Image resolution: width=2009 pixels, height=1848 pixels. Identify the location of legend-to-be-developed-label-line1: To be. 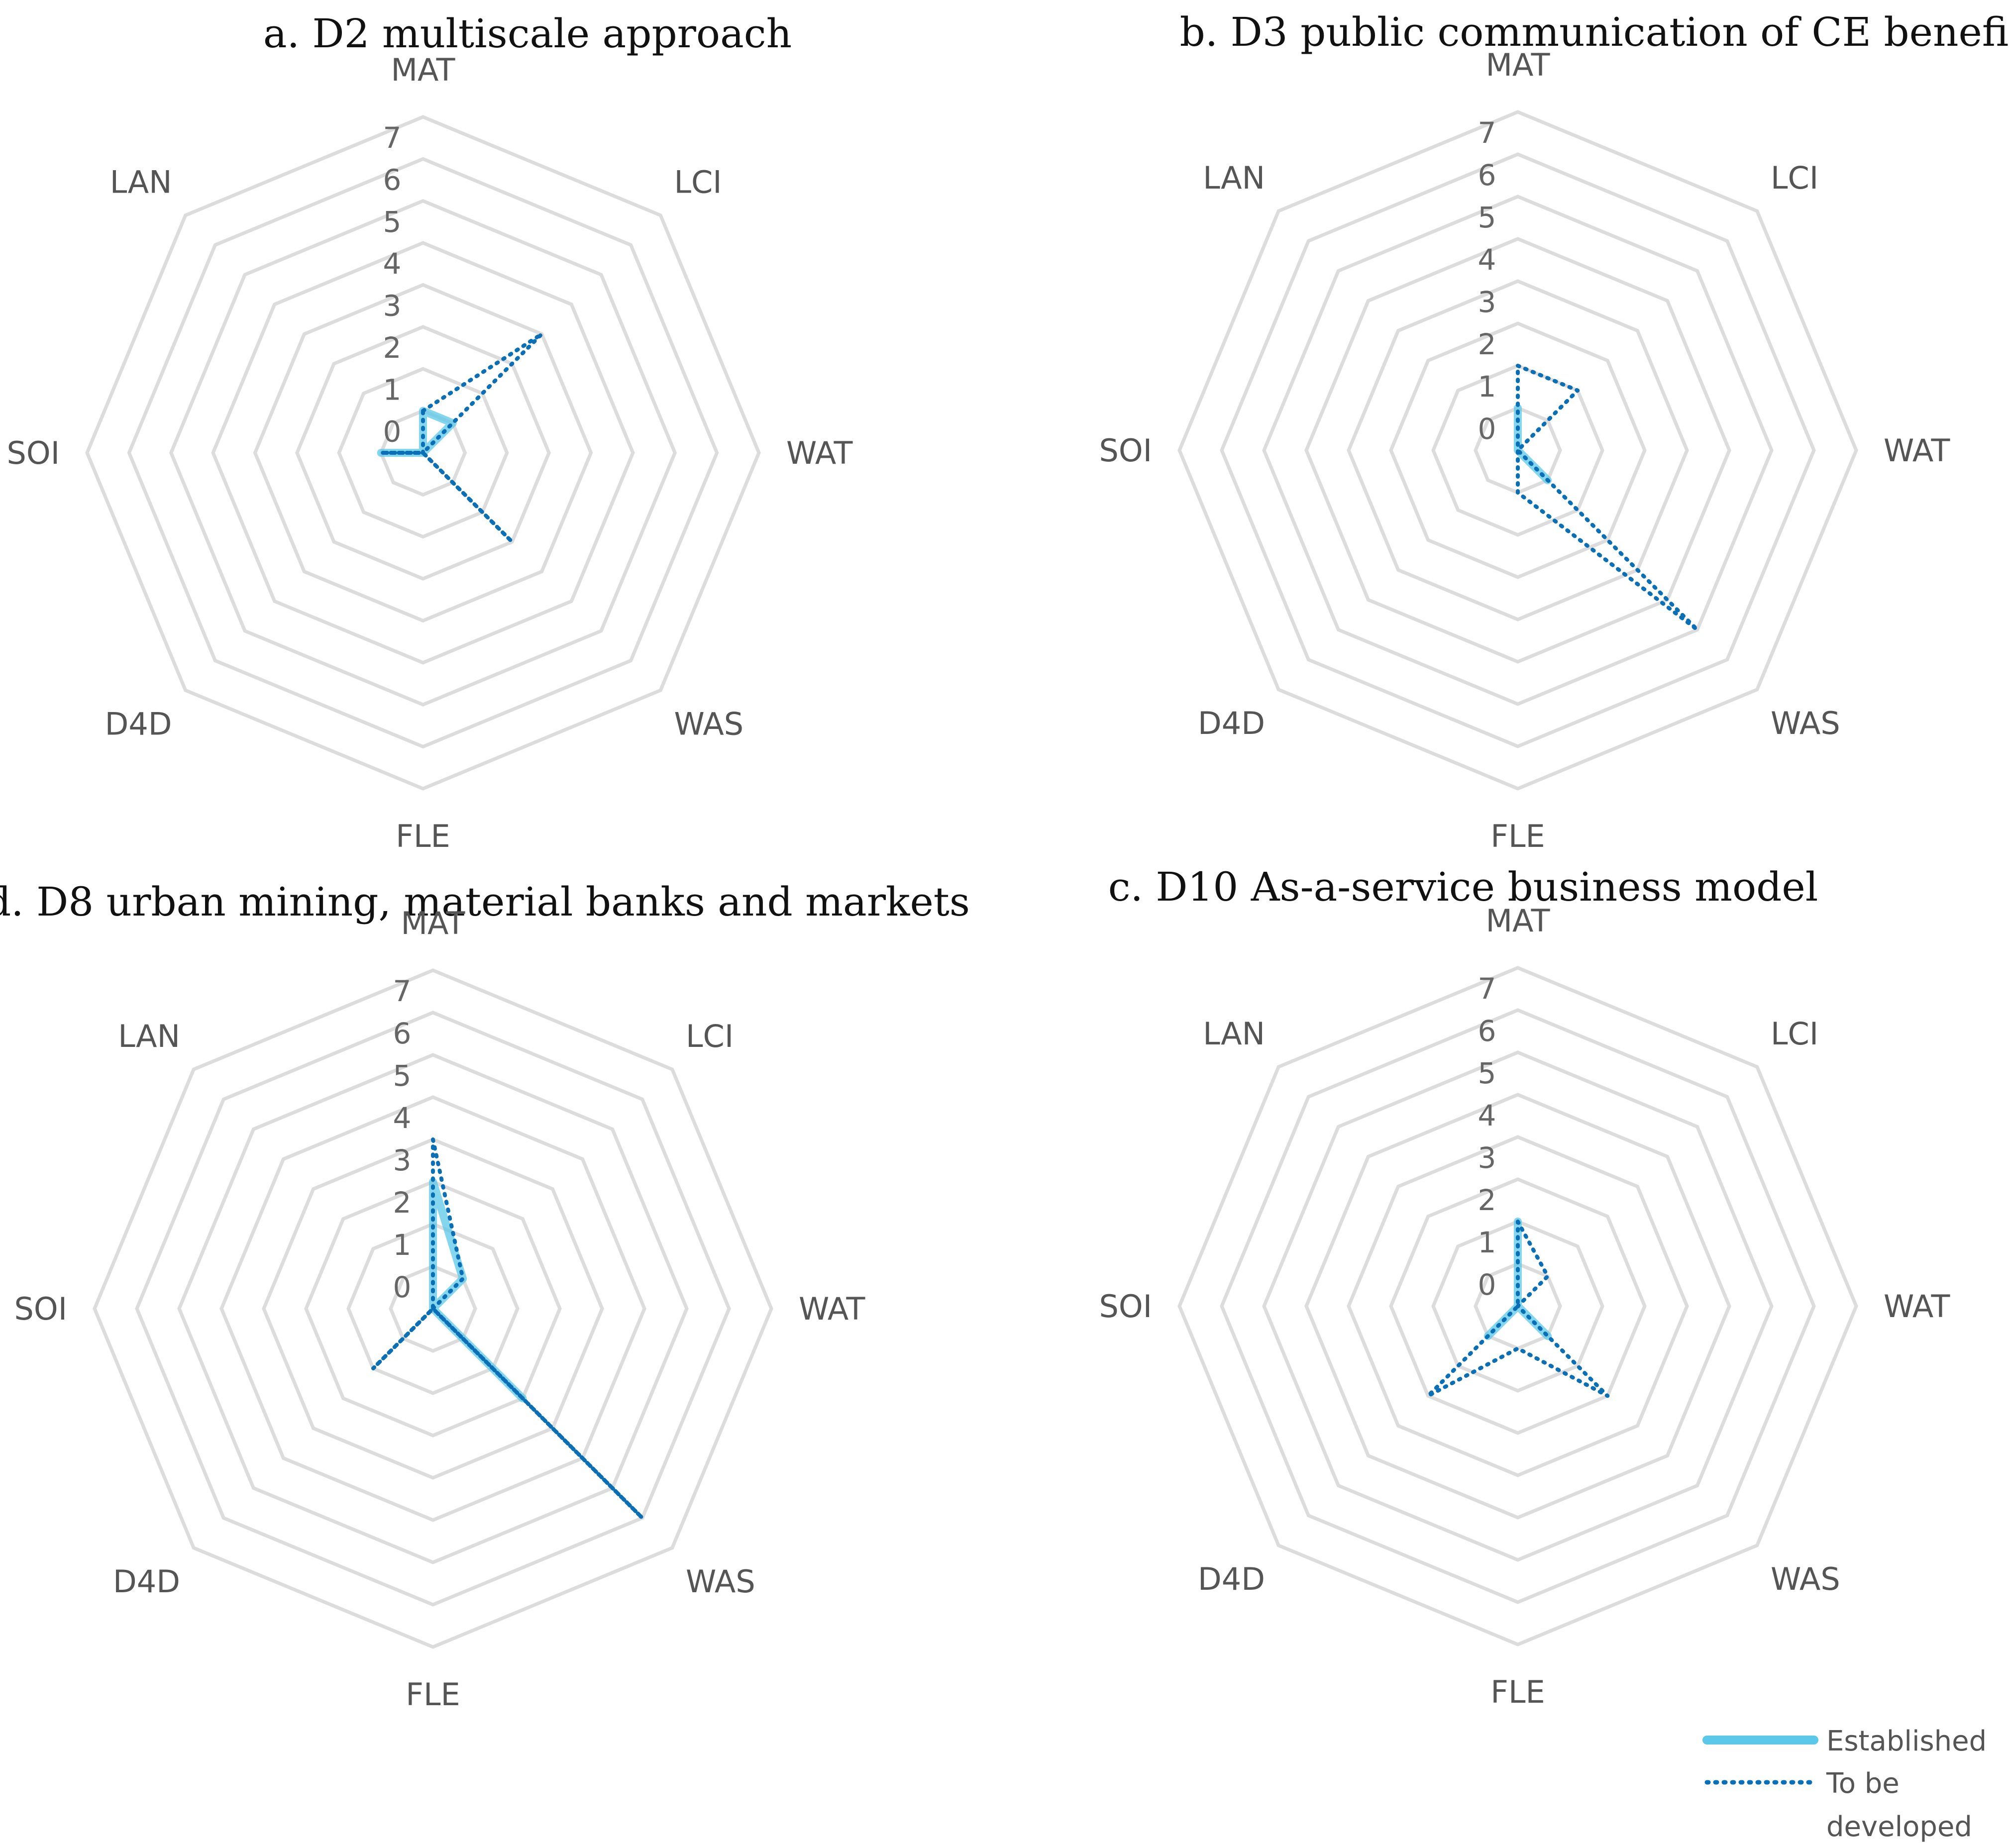
(1863, 1784).